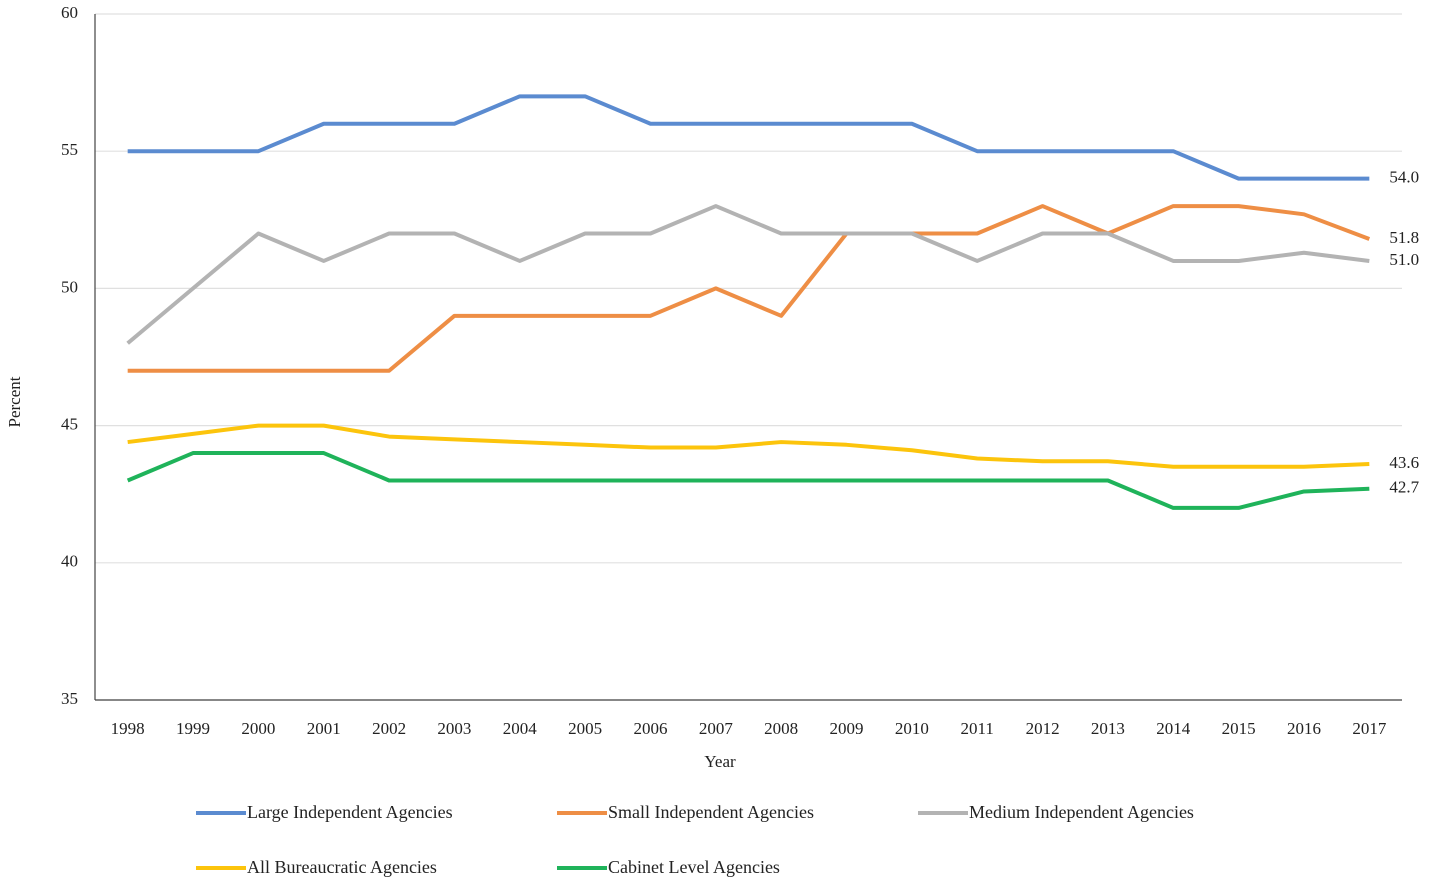 The height and width of the screenshot is (883, 1441). I want to click on x-tick-label: 2016, so click(1304, 728).